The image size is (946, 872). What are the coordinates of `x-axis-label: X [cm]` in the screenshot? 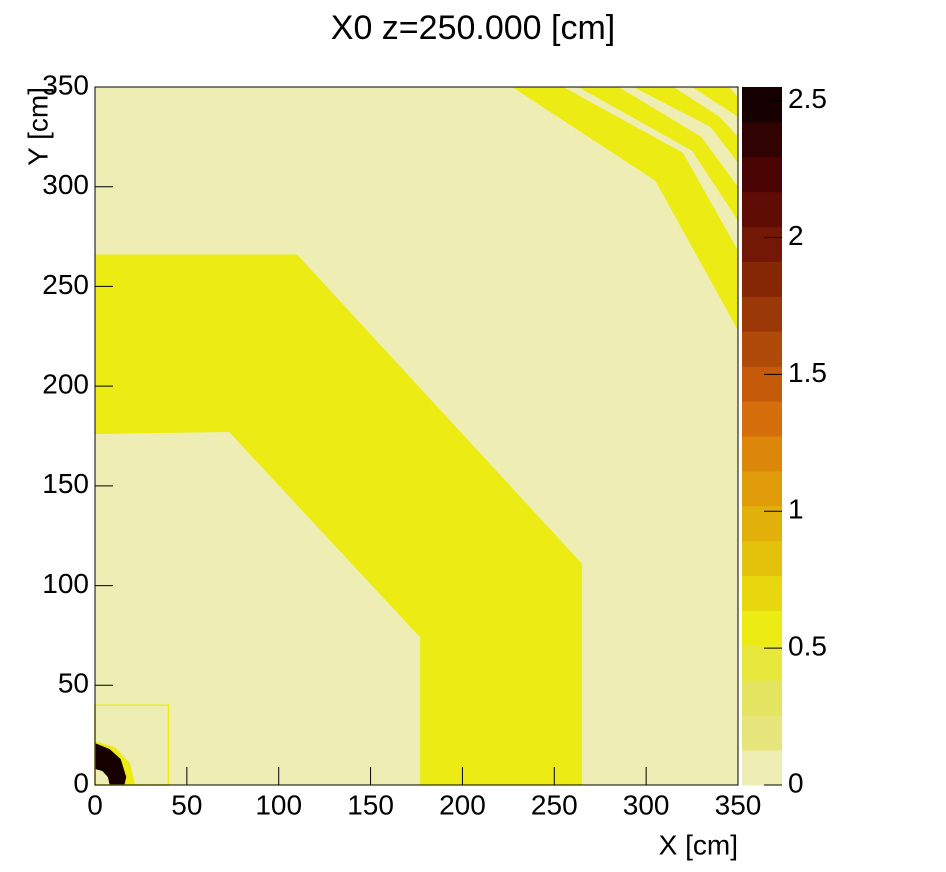 It's located at (698, 844).